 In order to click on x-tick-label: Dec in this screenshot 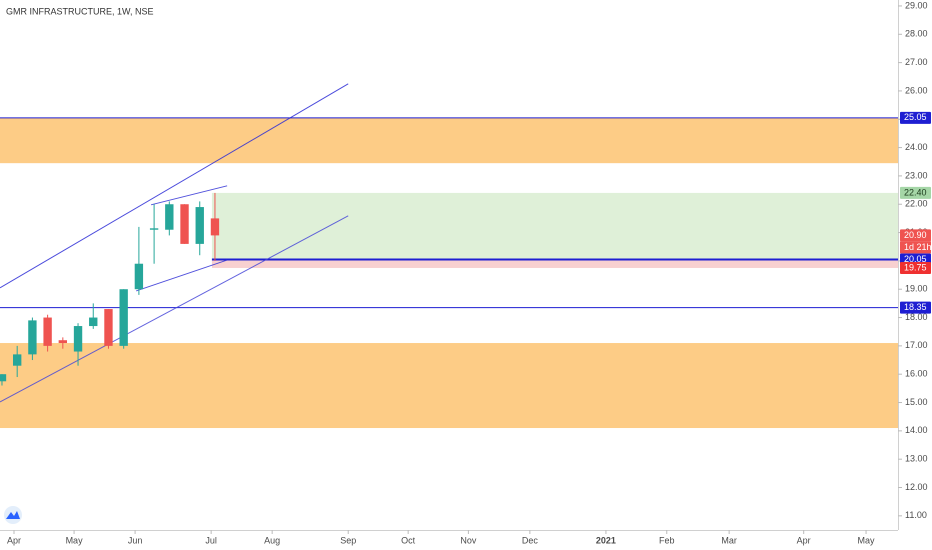, I will do `click(530, 540)`.